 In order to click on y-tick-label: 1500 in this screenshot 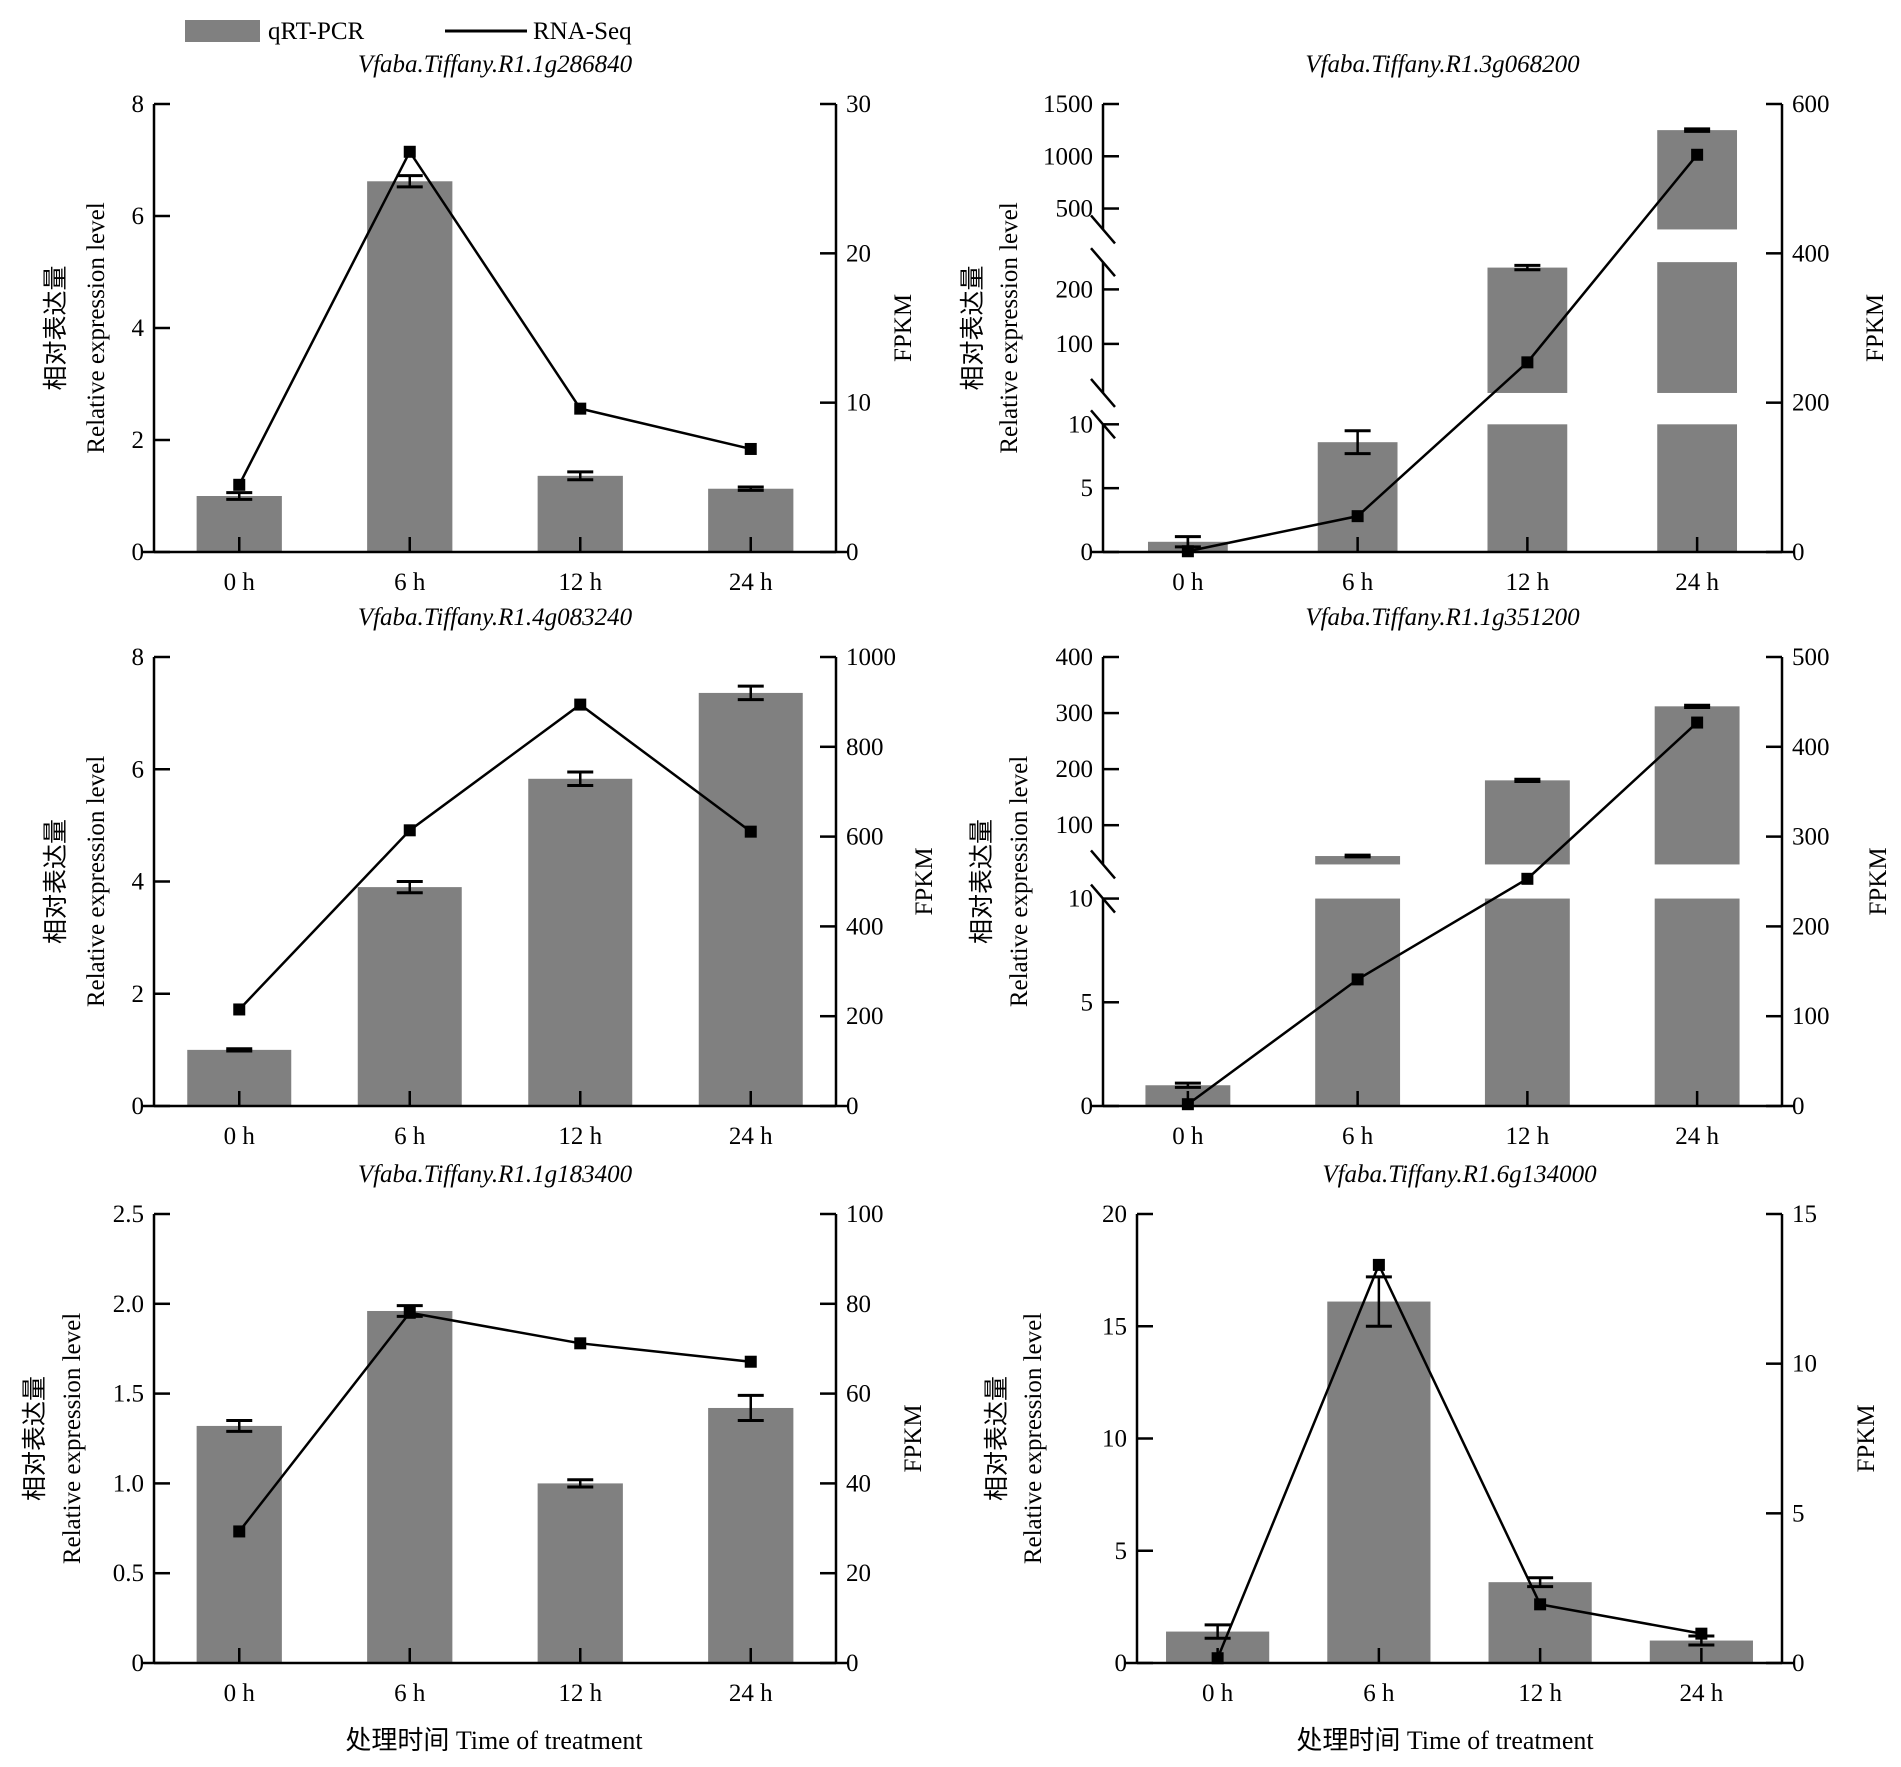, I will do `click(1068, 104)`.